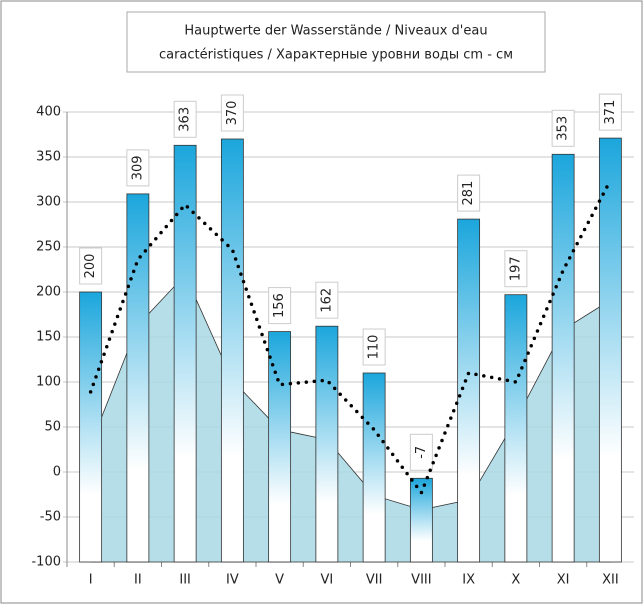  What do you see at coordinates (421, 580) in the screenshot?
I see `x-tick-label: VIII` at bounding box center [421, 580].